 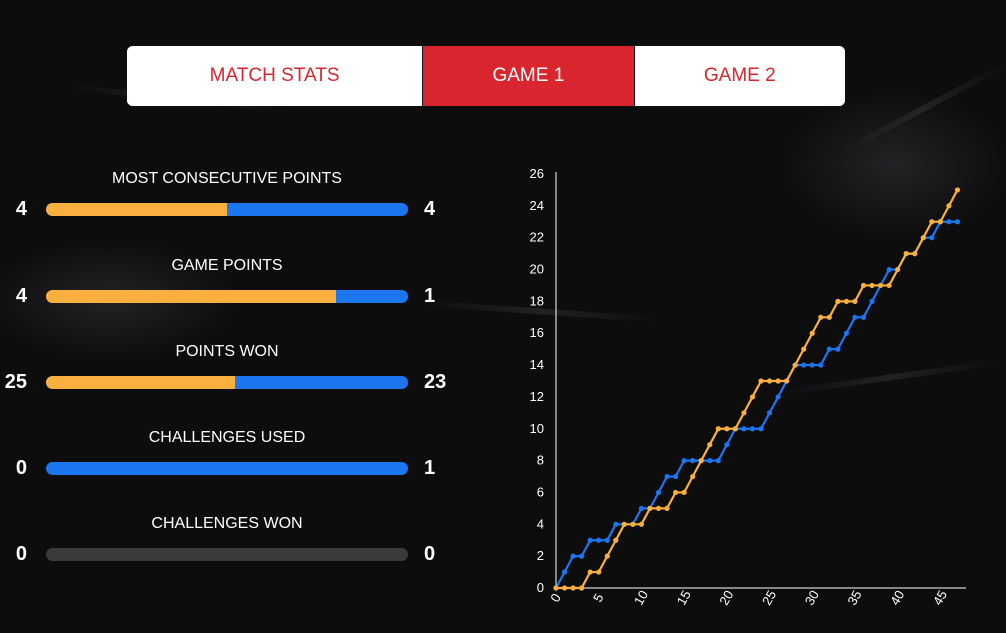 I want to click on x-tick-label: 5, so click(x=598, y=598).